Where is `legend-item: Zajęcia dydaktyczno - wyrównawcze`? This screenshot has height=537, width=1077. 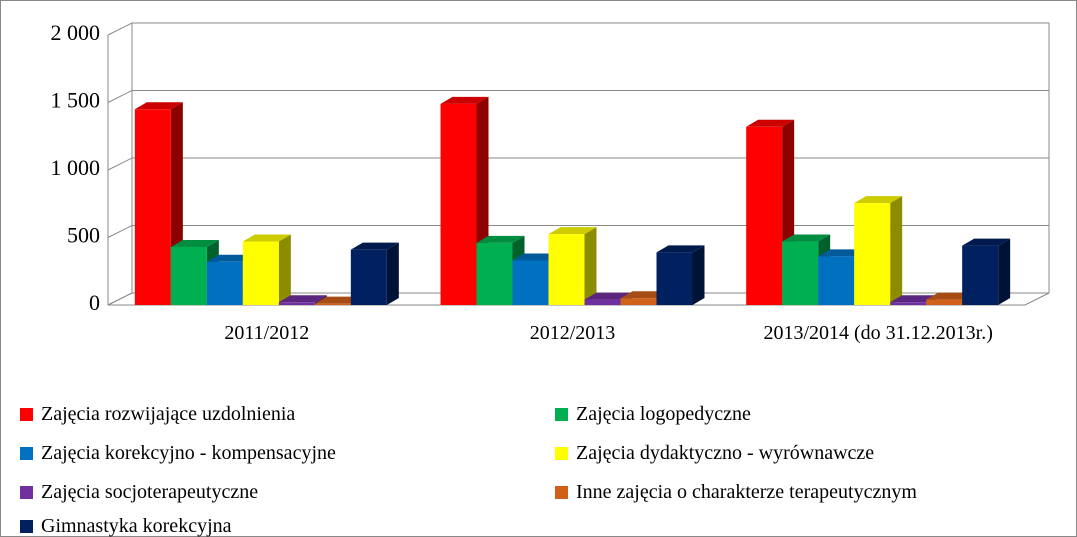 legend-item: Zajęcia dydaktyczno - wyrównawcze is located at coordinates (714, 453).